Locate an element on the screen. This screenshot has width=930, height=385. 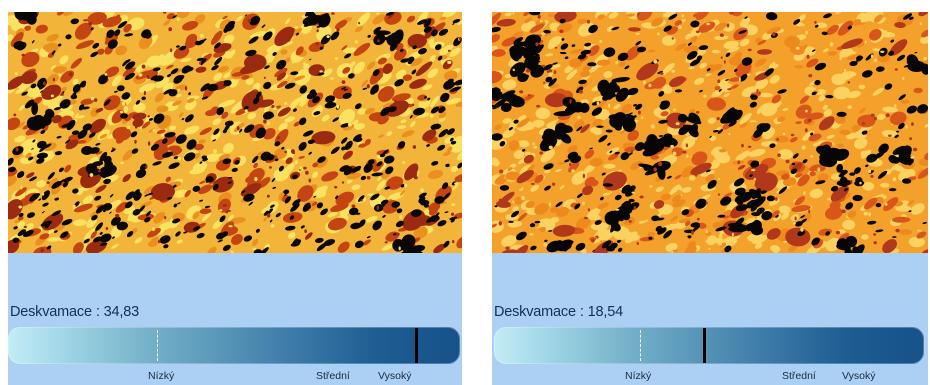
desquamation-metric-left: Deskvamace:34,83 is located at coordinates (74, 312).